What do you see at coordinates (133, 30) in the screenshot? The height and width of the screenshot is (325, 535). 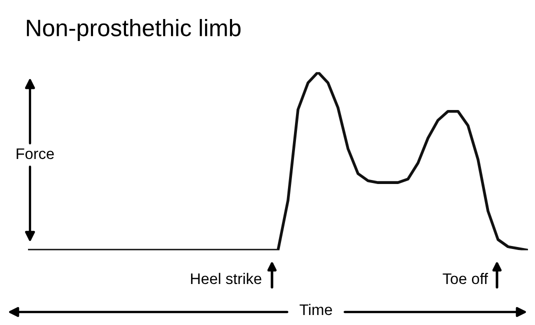 I see `chart-title: Non-prosthethic limb` at bounding box center [133, 30].